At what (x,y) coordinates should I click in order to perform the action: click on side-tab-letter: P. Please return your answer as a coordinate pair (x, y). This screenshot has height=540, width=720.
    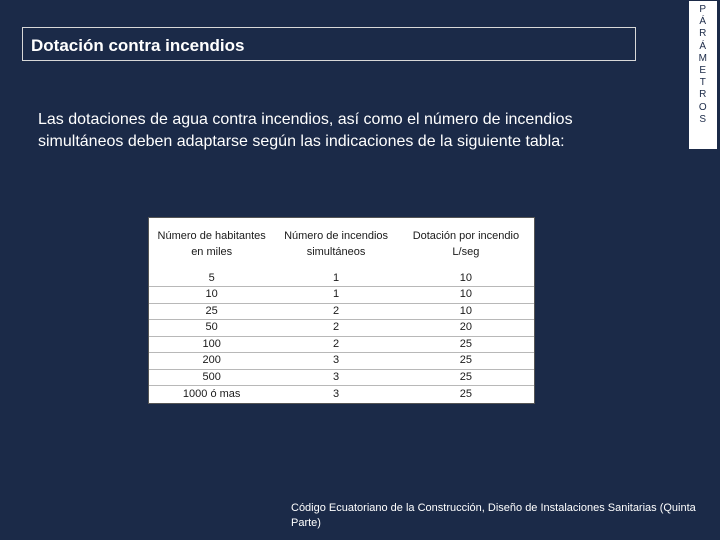
    Looking at the image, I should click on (703, 9).